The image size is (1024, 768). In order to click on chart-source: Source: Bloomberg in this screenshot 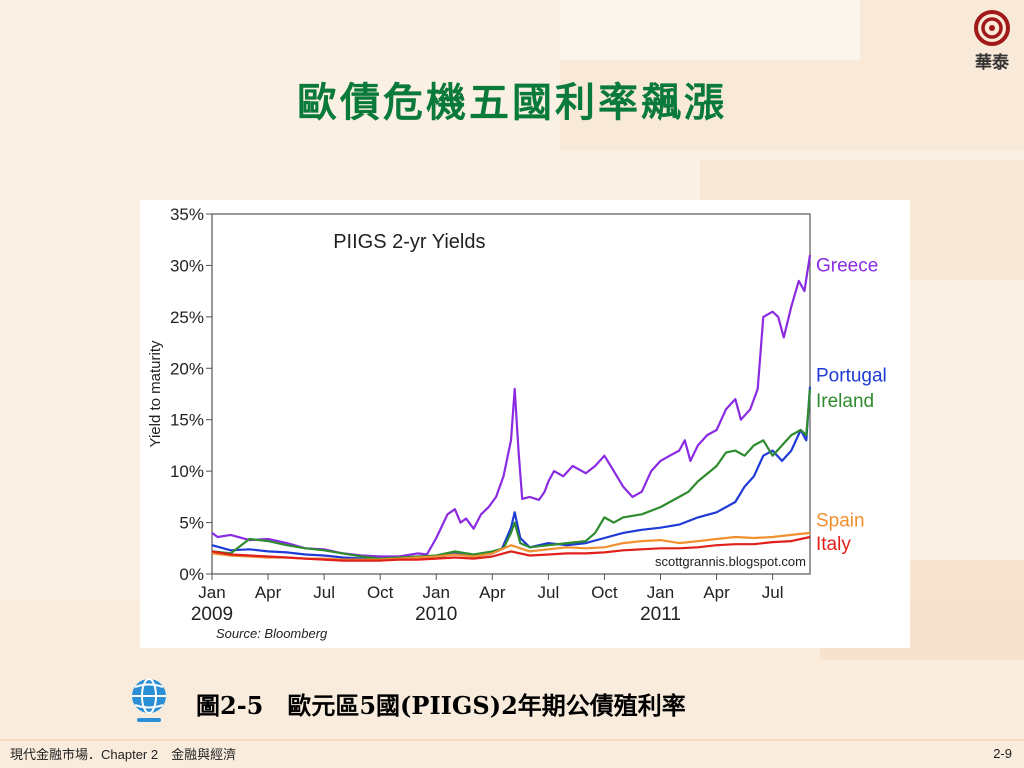, I will do `click(272, 633)`.